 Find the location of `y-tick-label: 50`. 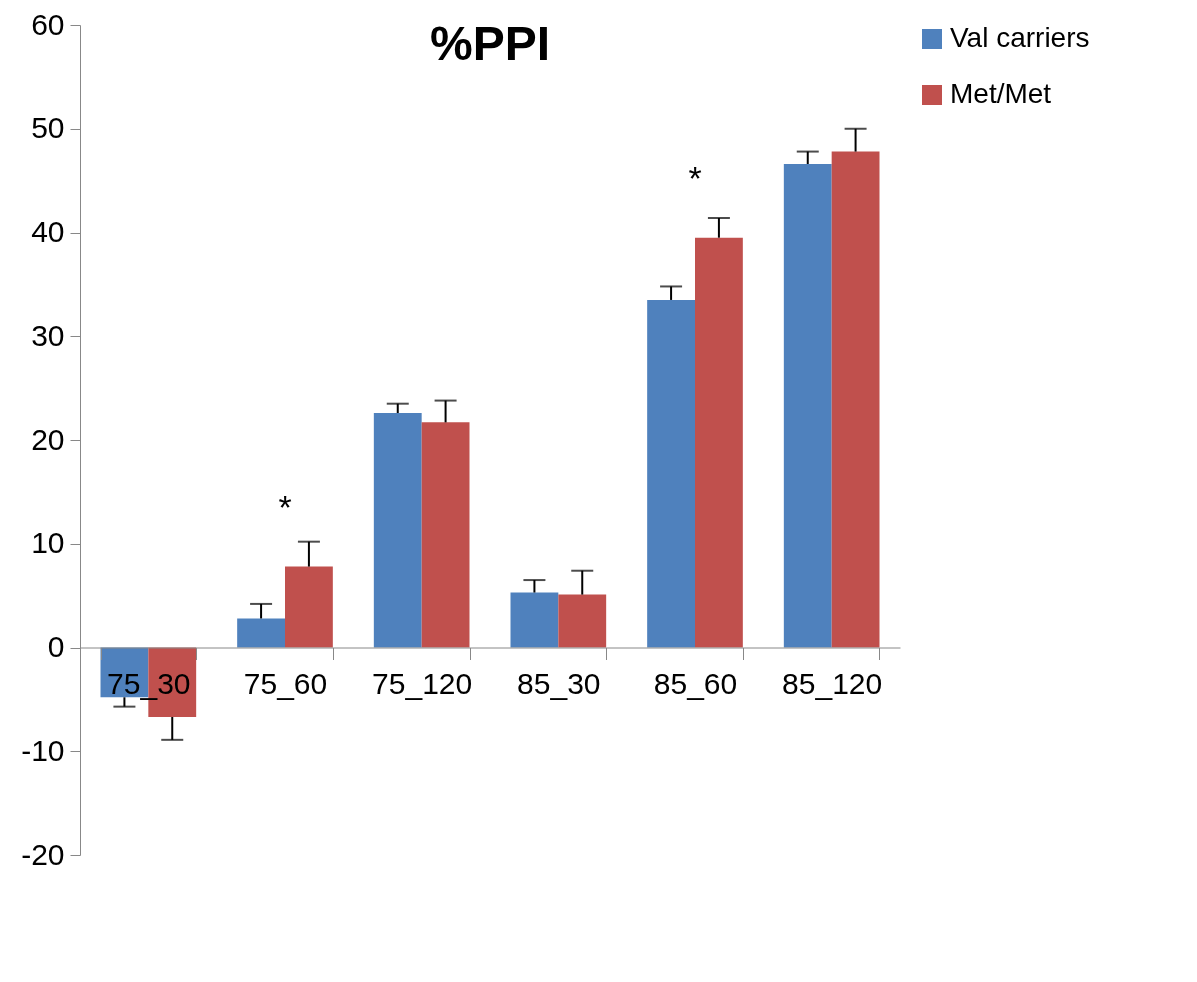

y-tick-label: 50 is located at coordinates (48, 128).